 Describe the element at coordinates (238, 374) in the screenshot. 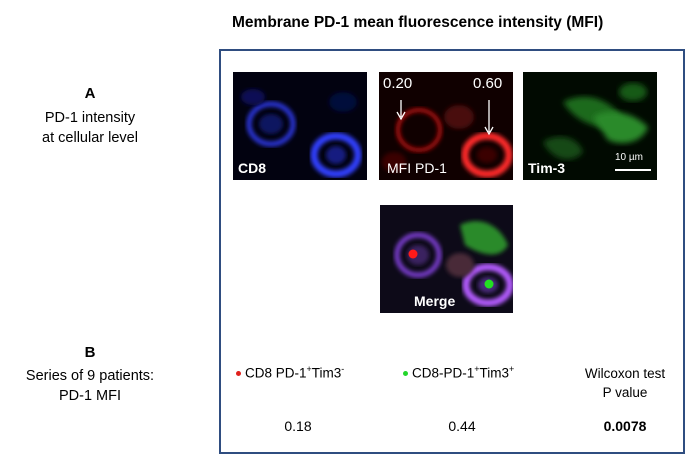

I see `red-dot-icon` at that location.